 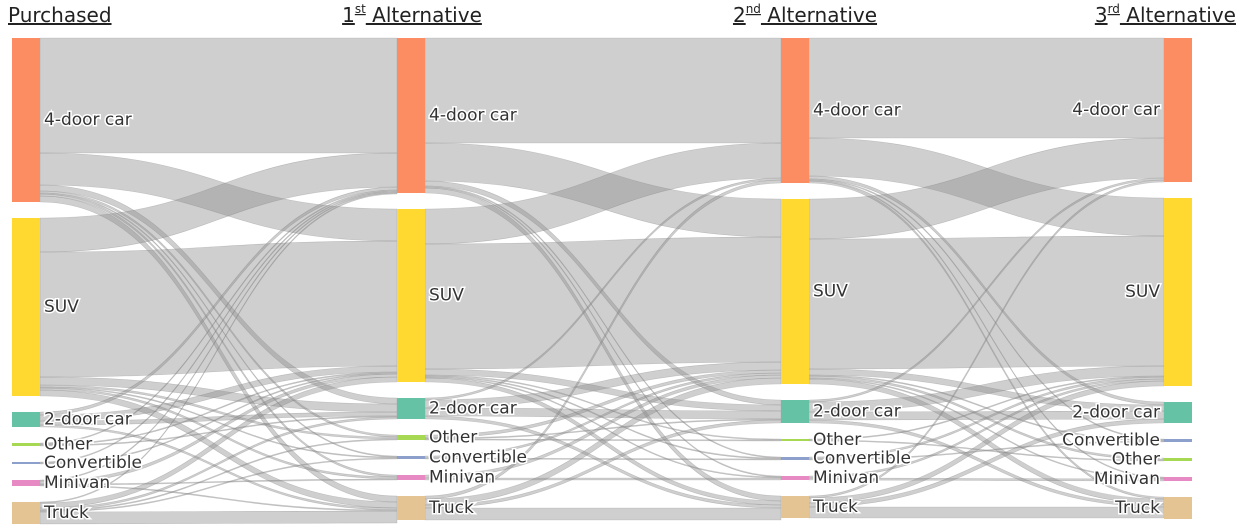 I want to click on column-title: Purchased, so click(x=60, y=15).